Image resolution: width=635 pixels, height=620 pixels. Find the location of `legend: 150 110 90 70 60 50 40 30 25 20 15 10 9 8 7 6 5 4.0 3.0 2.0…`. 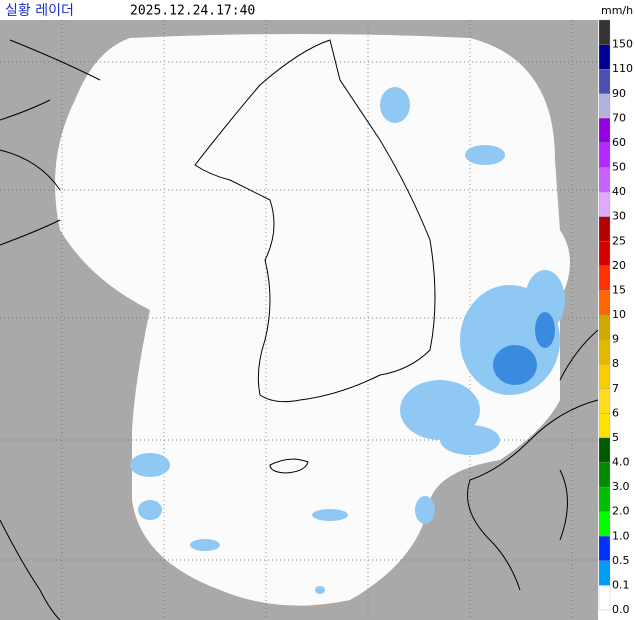

legend: 150 110 90 70 60 50 40 30 25 20 15 10 9 8 7 6 5 4.0 3.0 2.0… is located at coordinates (615, 317).